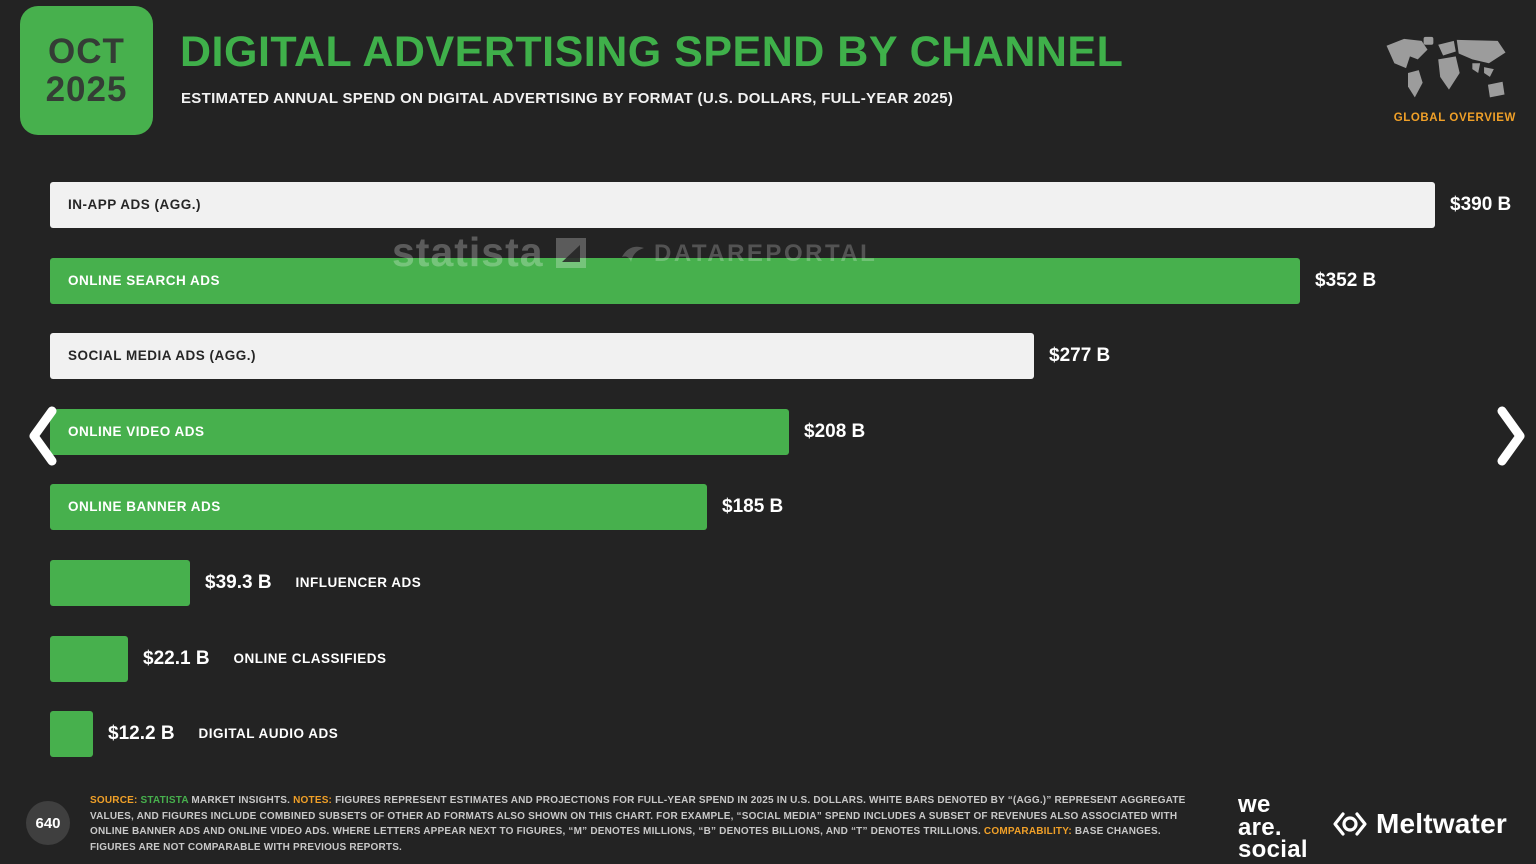 This screenshot has width=1536, height=864. I want to click on bar-value: $39.3 B, so click(238, 582).